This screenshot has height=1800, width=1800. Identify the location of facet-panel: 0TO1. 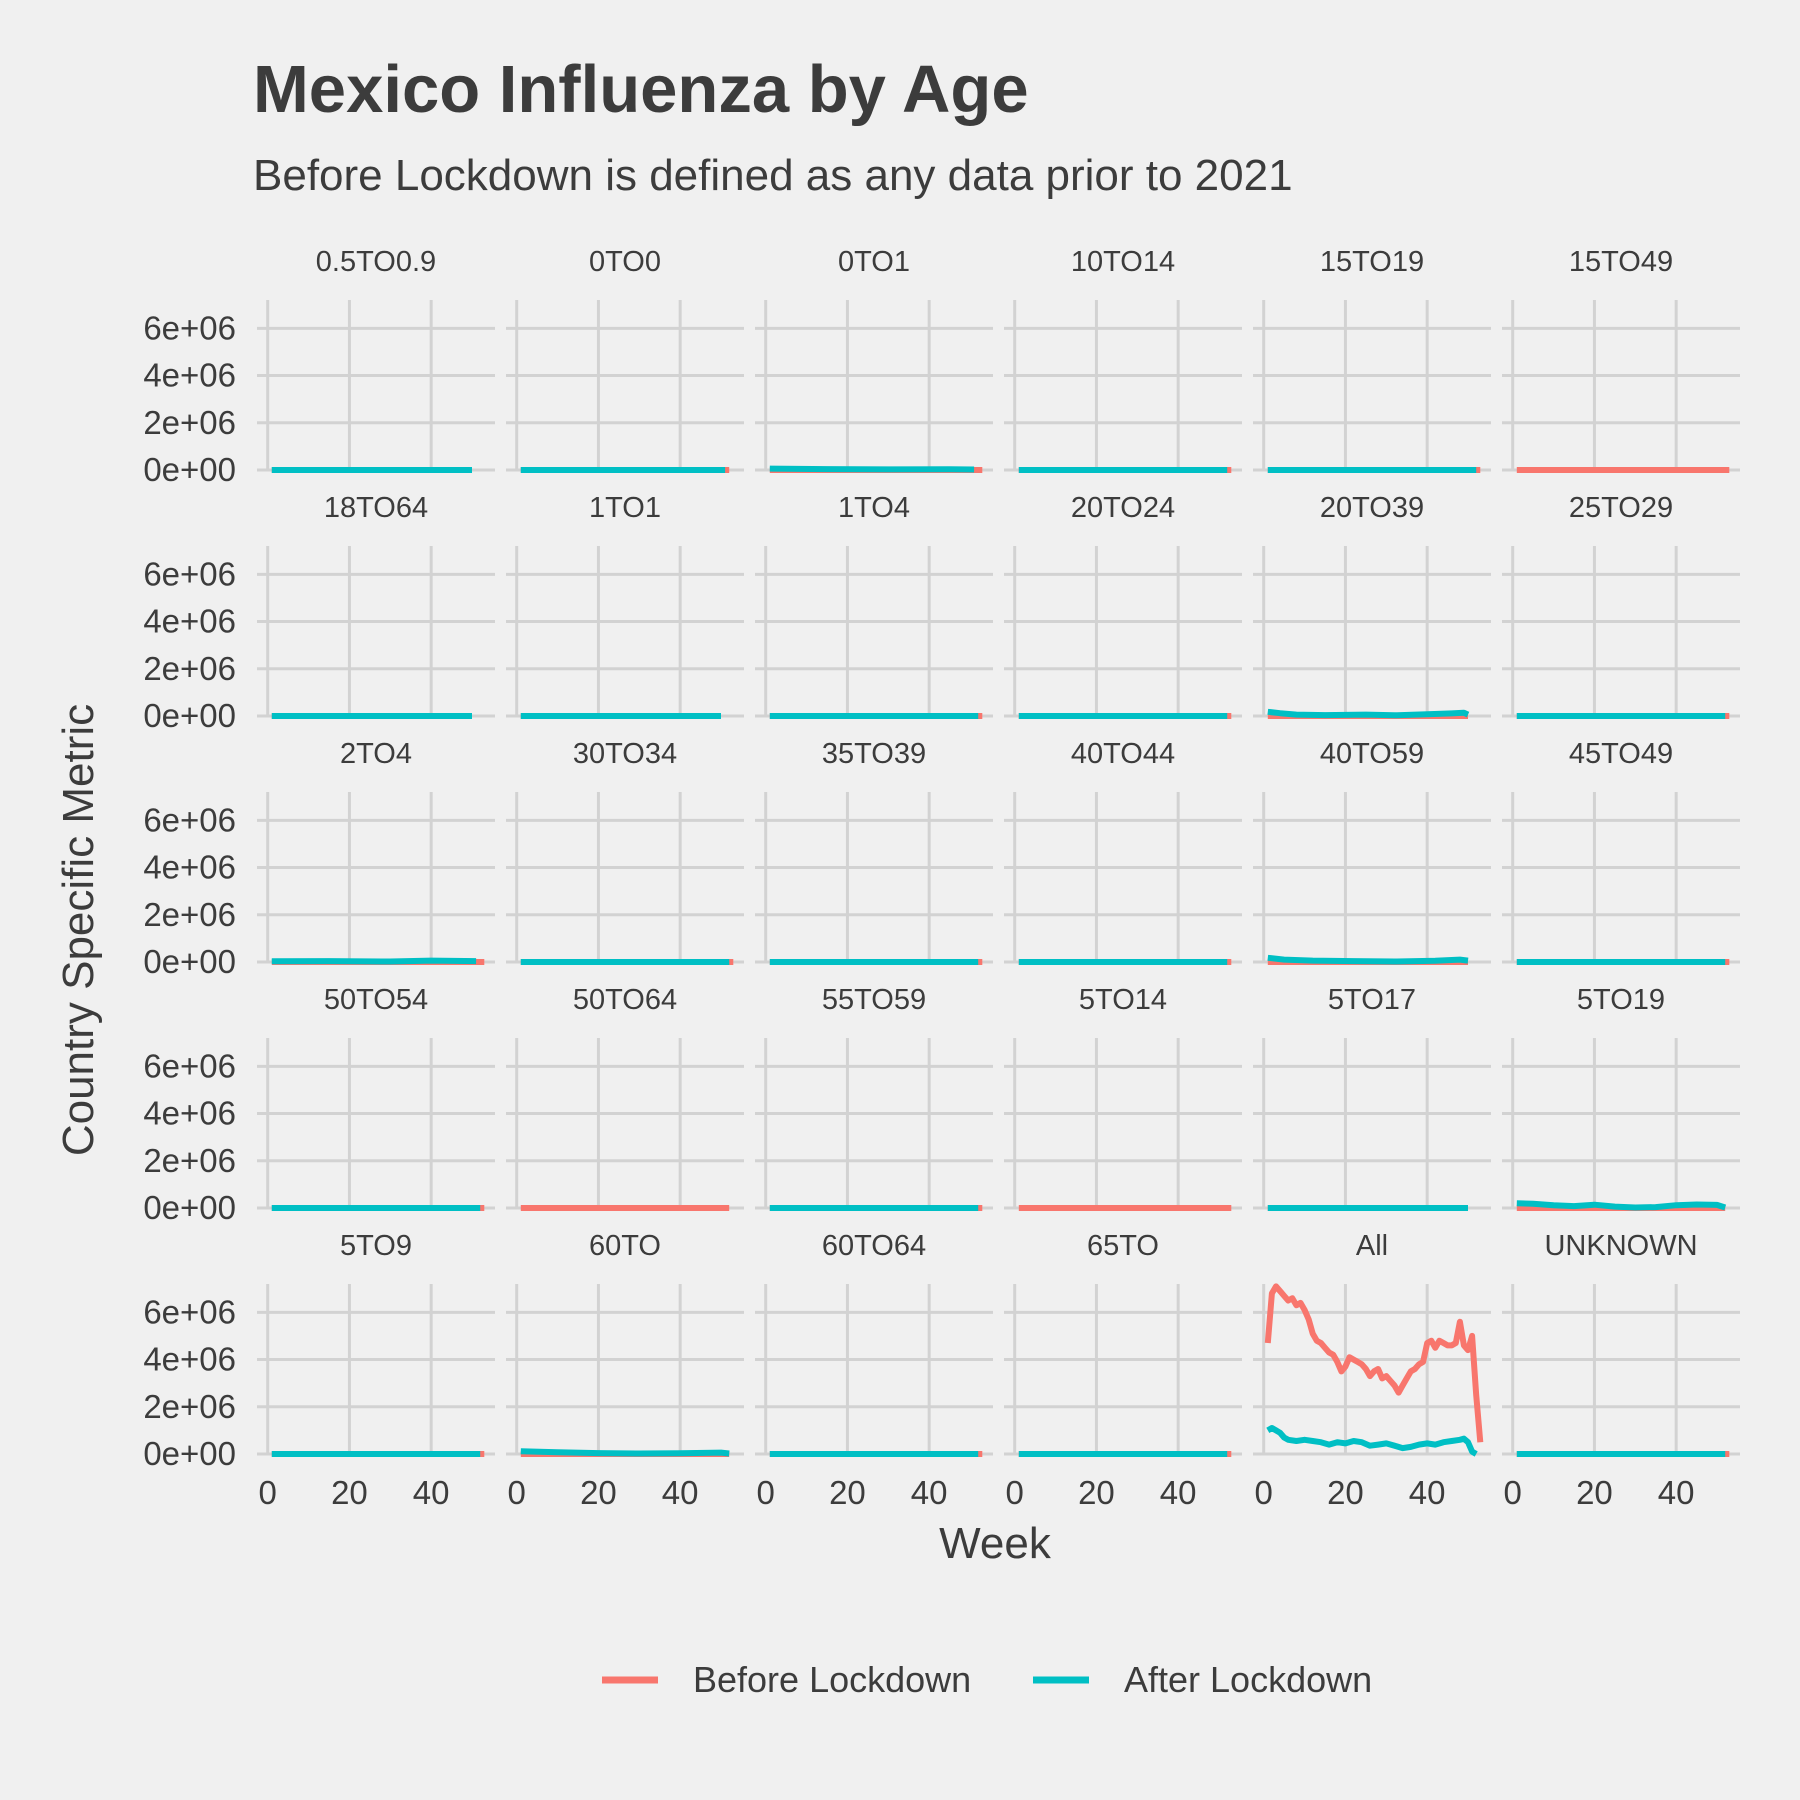
(874, 359).